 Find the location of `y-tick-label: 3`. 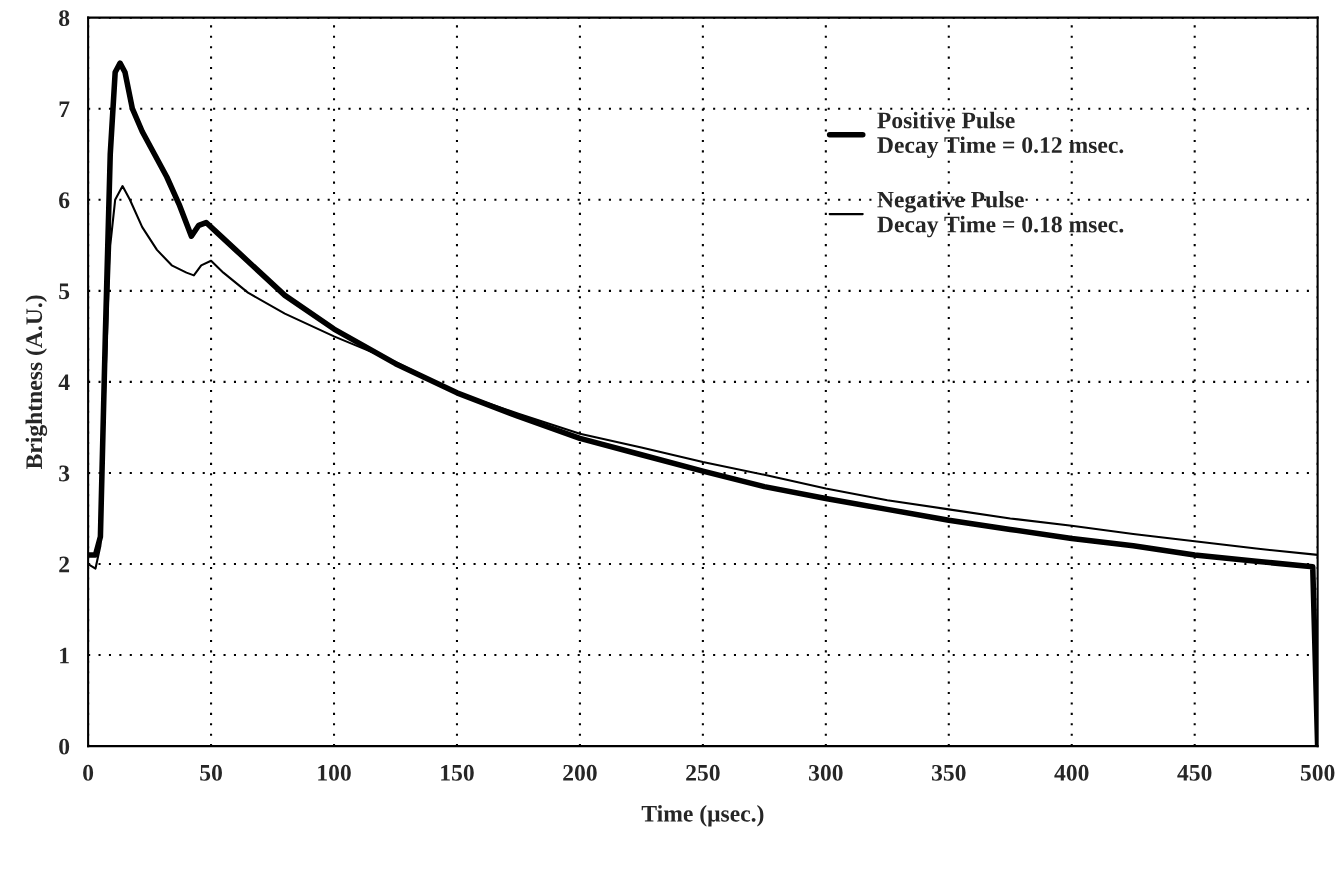

y-tick-label: 3 is located at coordinates (64, 473).